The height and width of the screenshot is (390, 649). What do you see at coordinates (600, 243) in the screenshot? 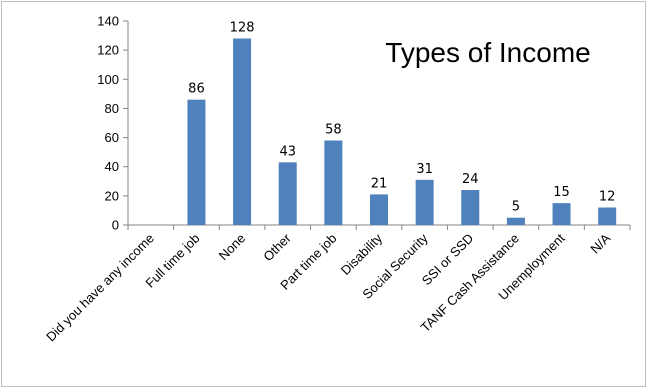
I see `category-label: N/A` at bounding box center [600, 243].